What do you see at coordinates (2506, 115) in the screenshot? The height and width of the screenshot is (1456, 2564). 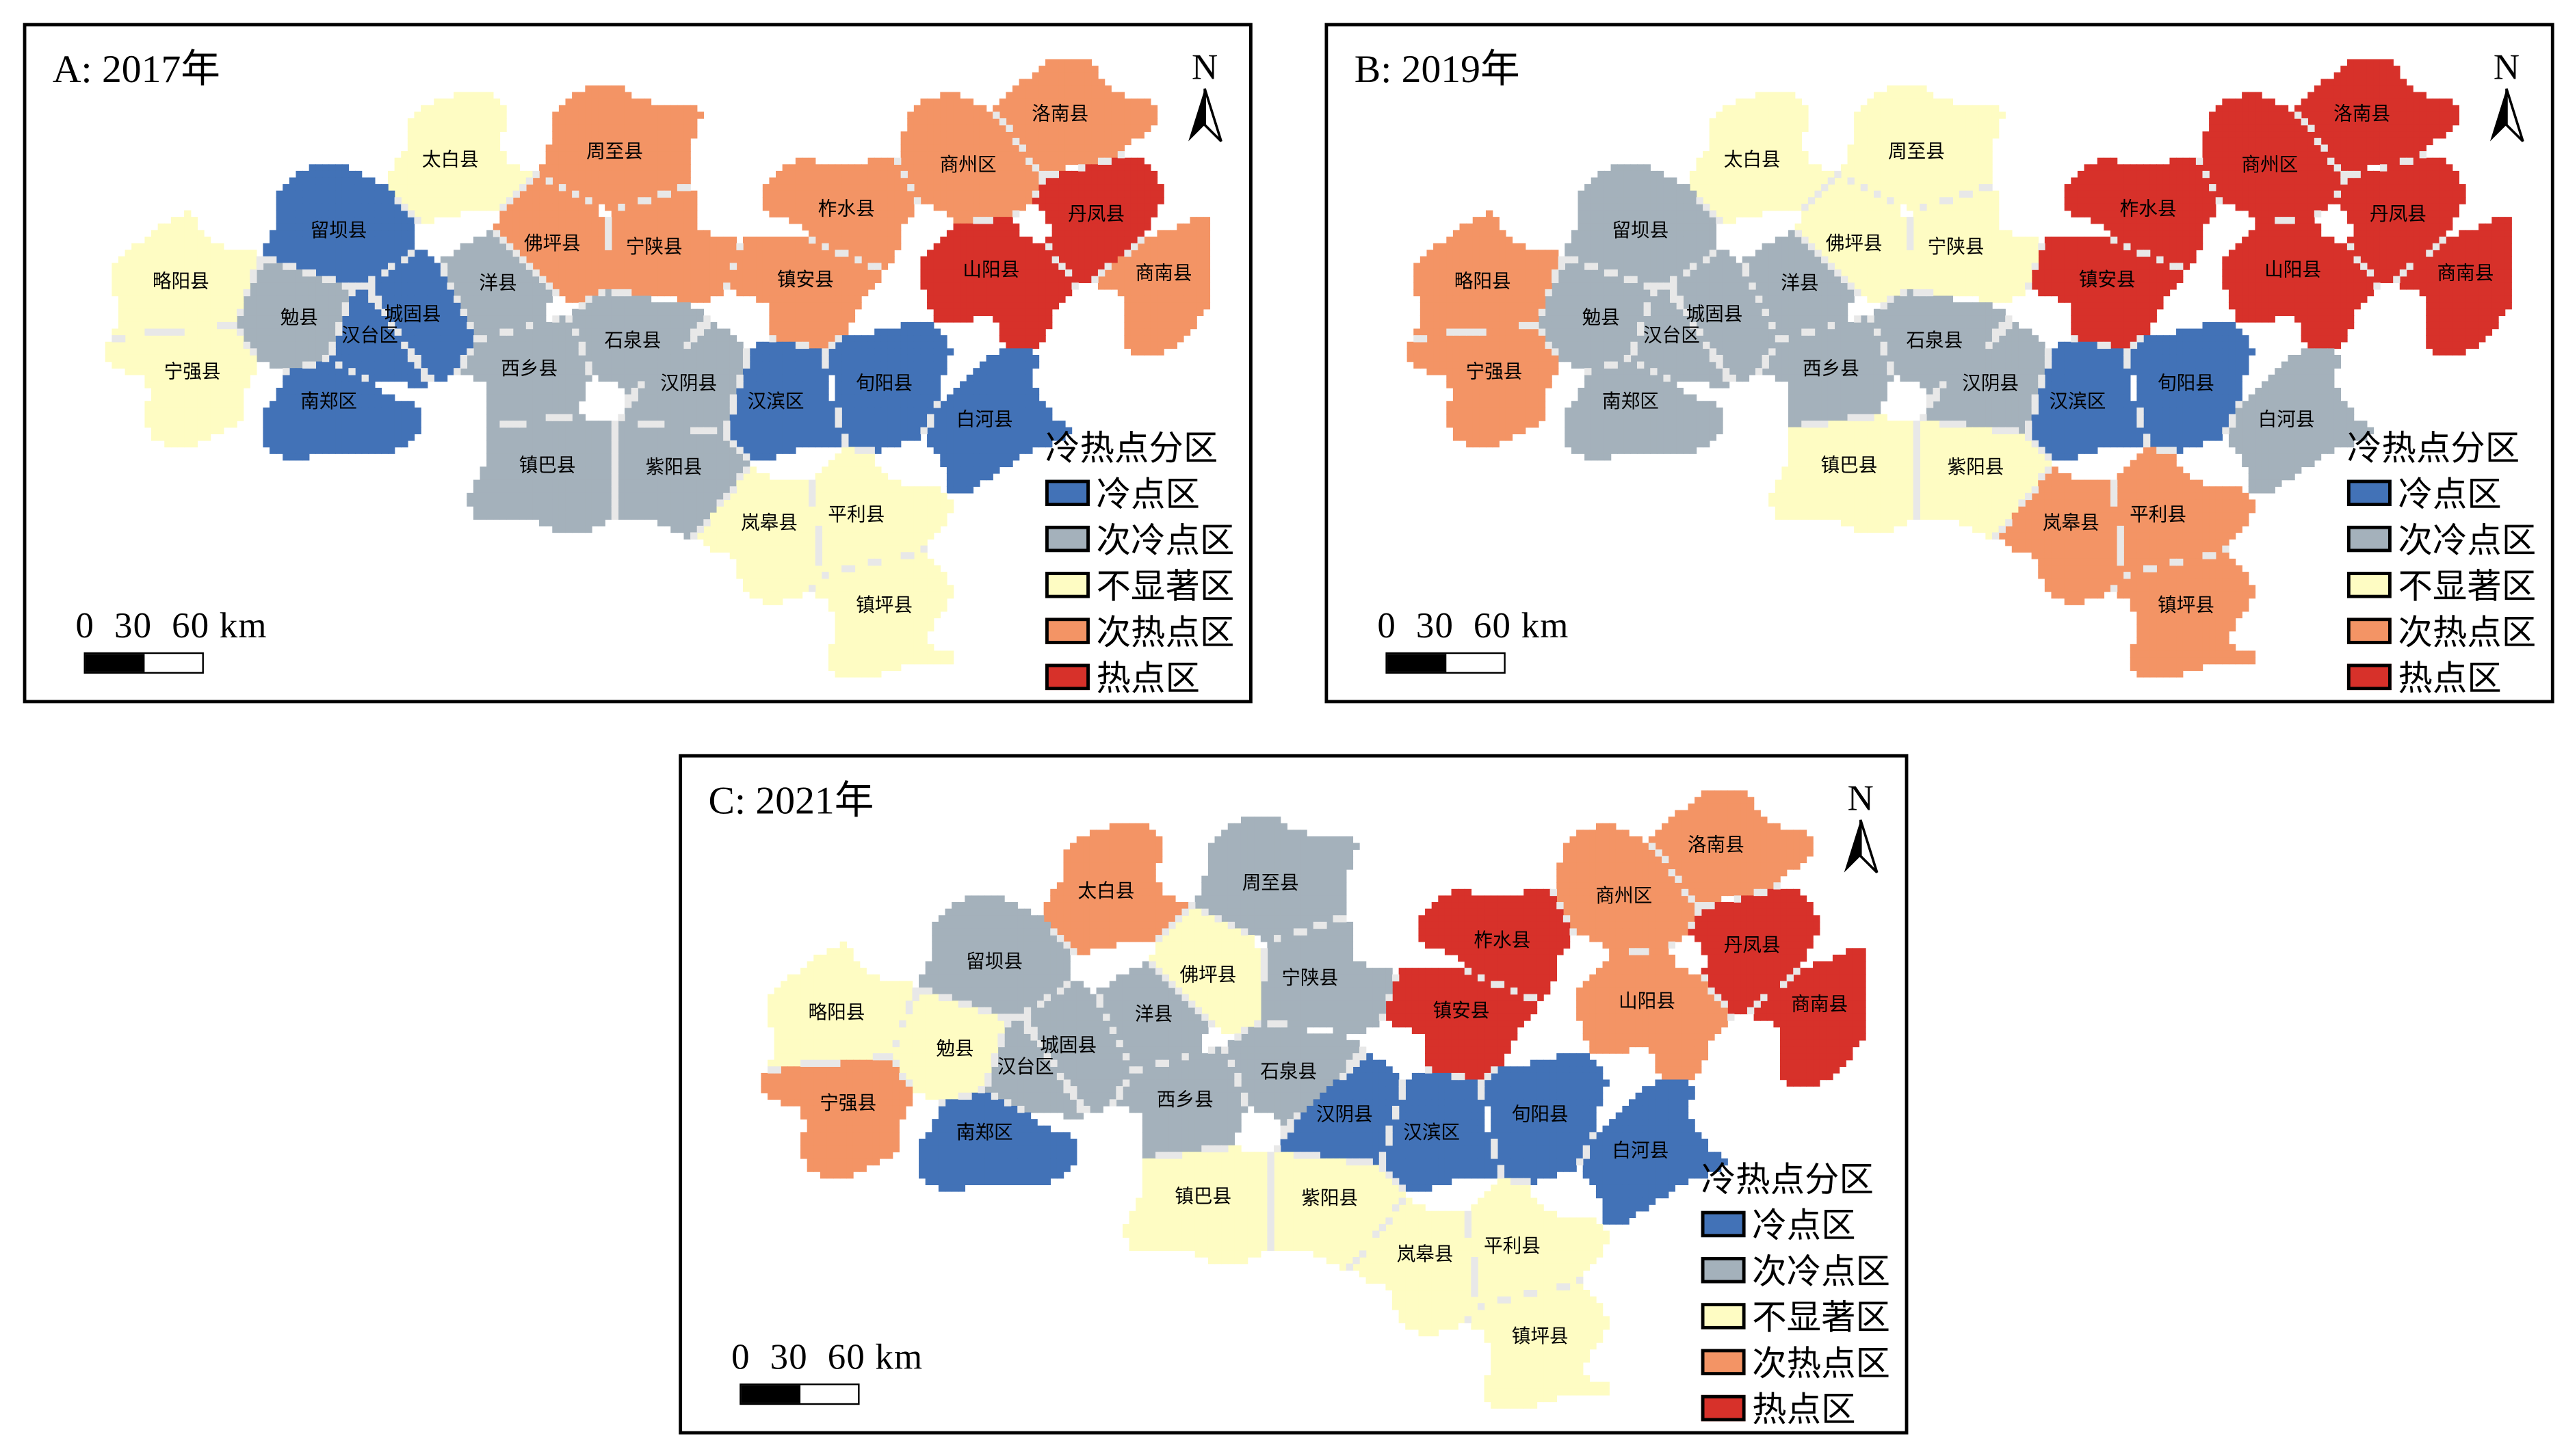 I see `north-arrow-icon` at bounding box center [2506, 115].